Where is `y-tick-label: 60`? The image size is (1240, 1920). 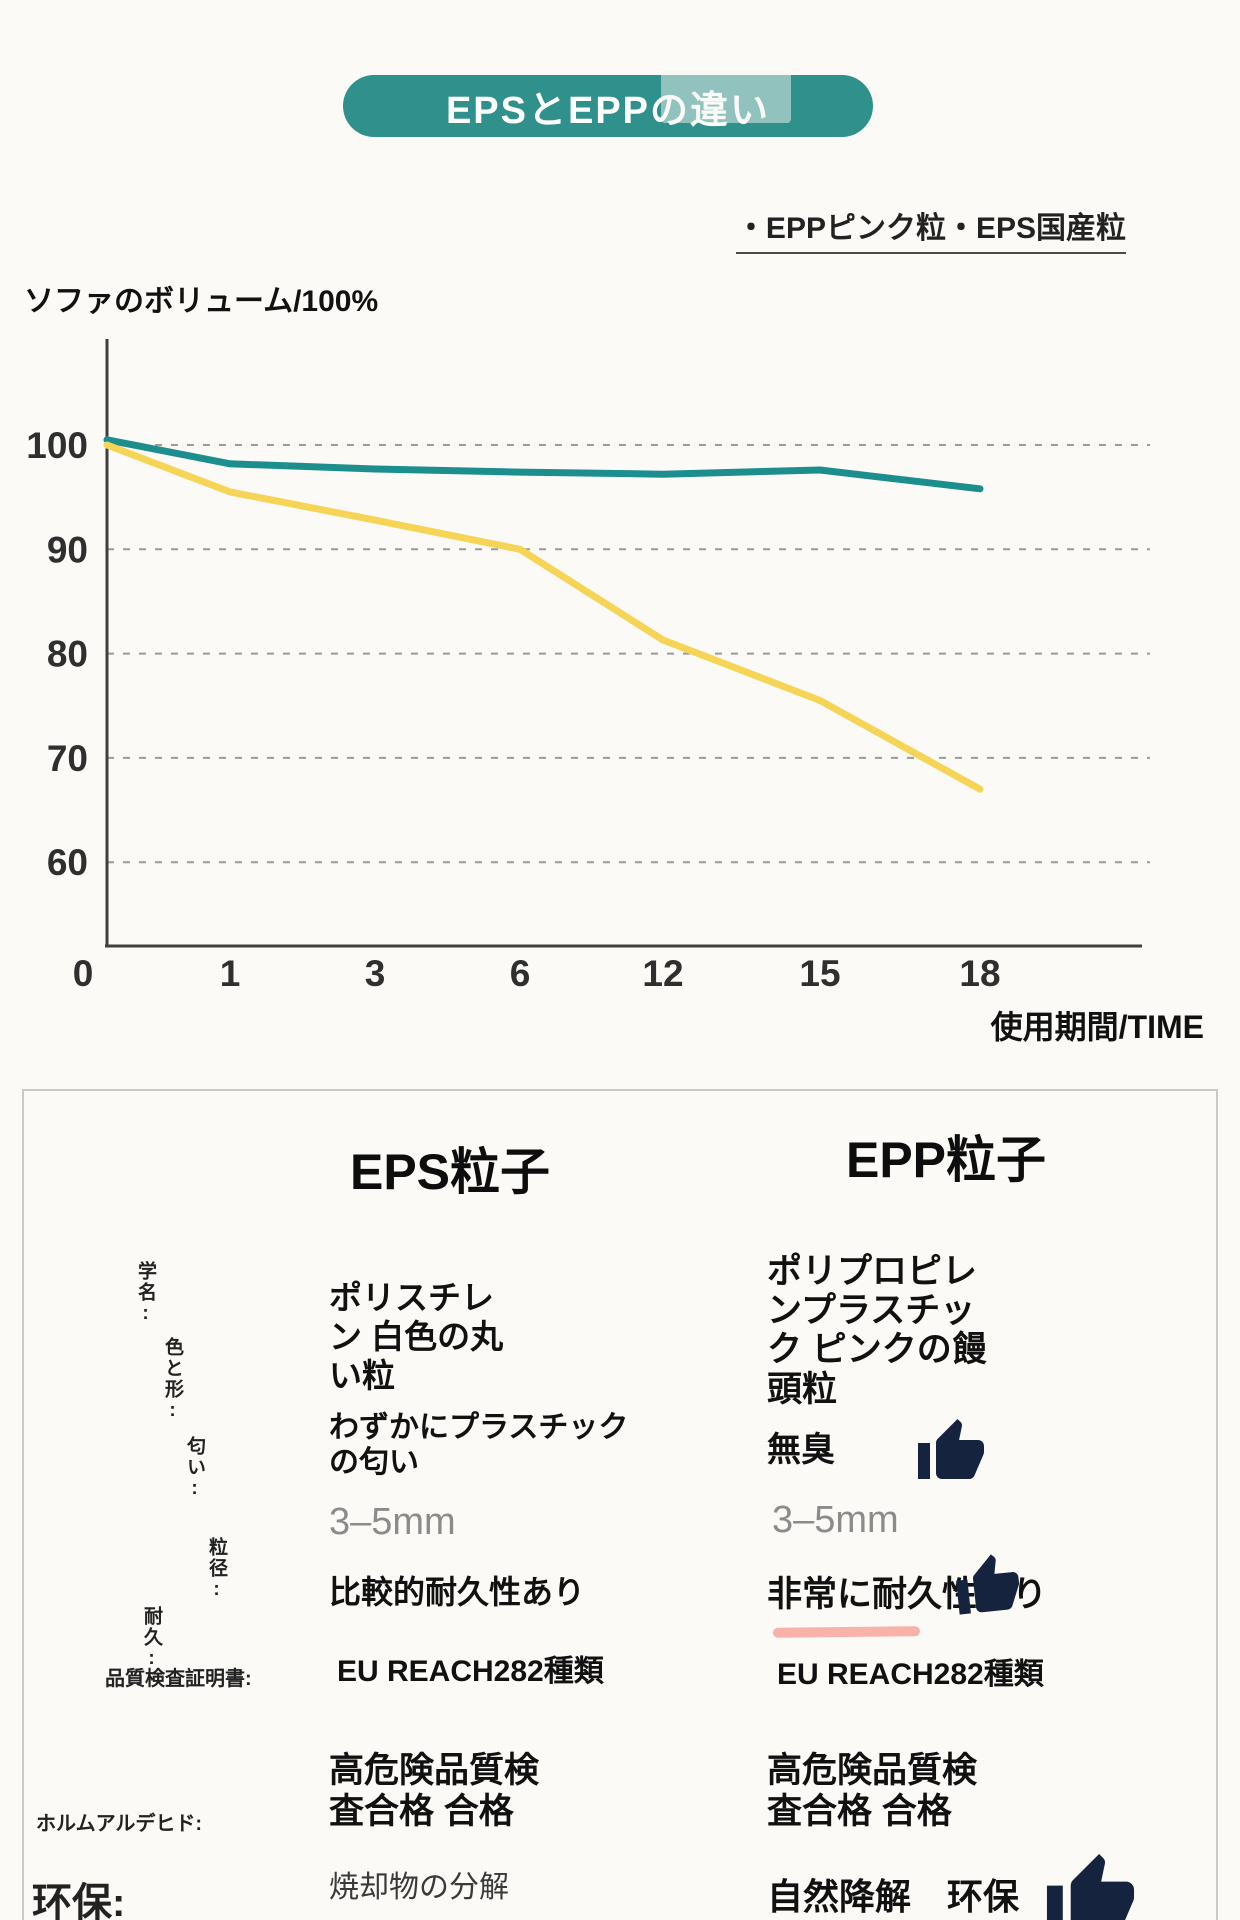
y-tick-label: 60 is located at coordinates (67, 862).